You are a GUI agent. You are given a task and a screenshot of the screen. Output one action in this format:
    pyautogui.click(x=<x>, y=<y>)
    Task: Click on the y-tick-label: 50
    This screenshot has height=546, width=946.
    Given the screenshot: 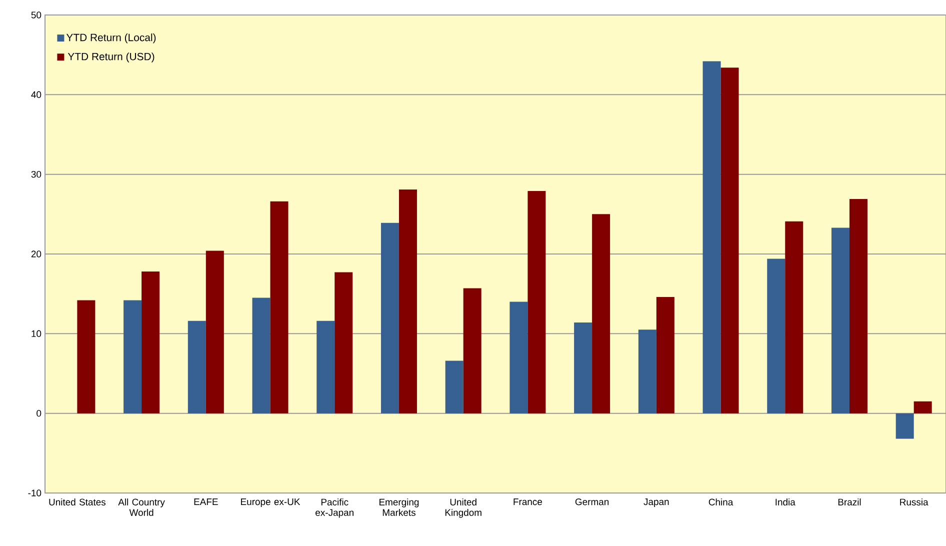 What is the action you would take?
    pyautogui.click(x=36, y=15)
    